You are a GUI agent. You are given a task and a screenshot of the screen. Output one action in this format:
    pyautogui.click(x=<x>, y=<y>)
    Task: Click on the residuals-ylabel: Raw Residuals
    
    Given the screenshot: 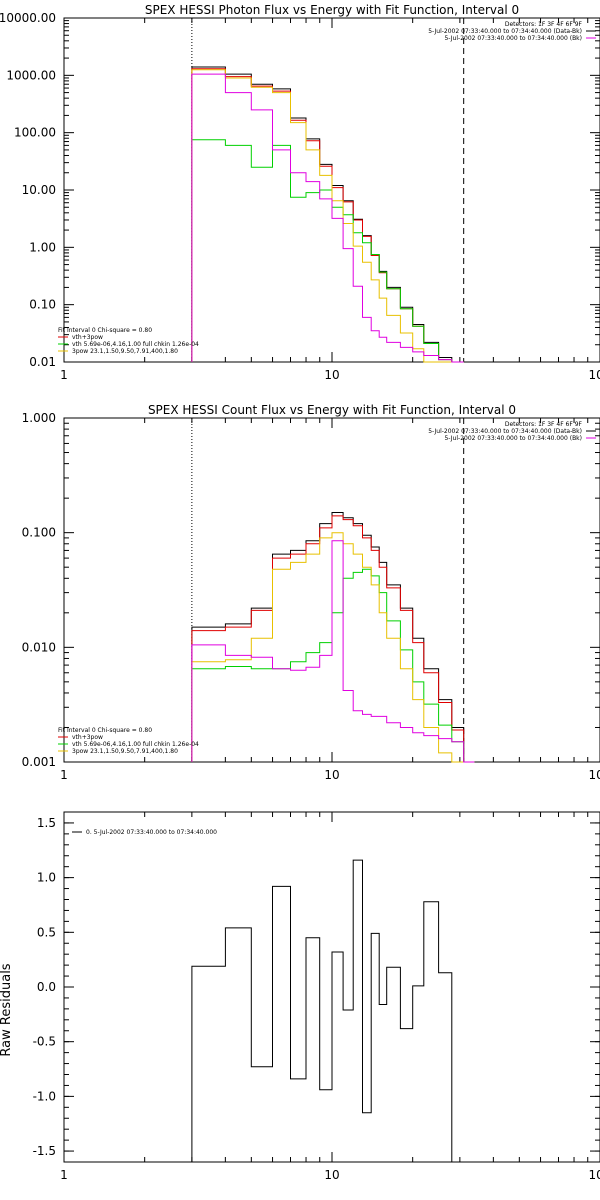 What is the action you would take?
    pyautogui.click(x=7, y=1009)
    